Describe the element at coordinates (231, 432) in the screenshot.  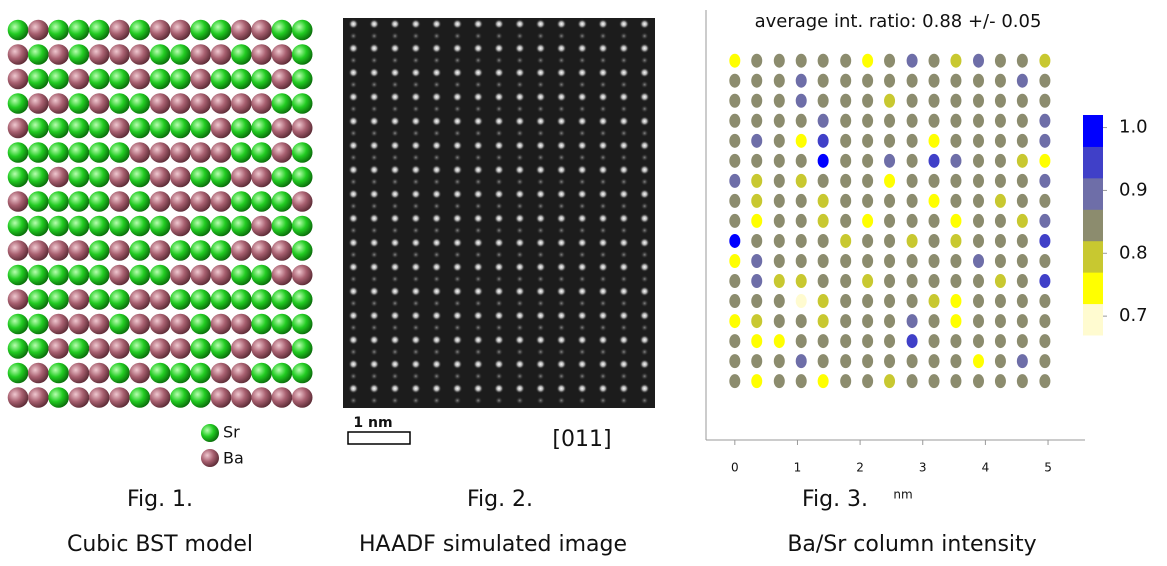
I see `legend-label: Sr` at that location.